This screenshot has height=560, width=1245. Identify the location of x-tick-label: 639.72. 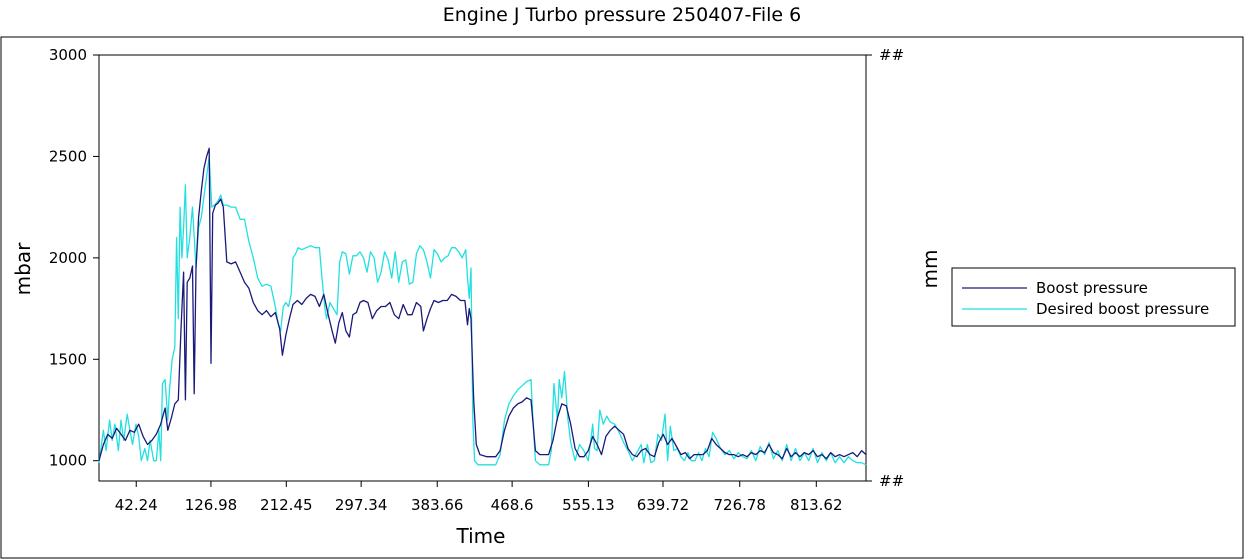
(663, 505).